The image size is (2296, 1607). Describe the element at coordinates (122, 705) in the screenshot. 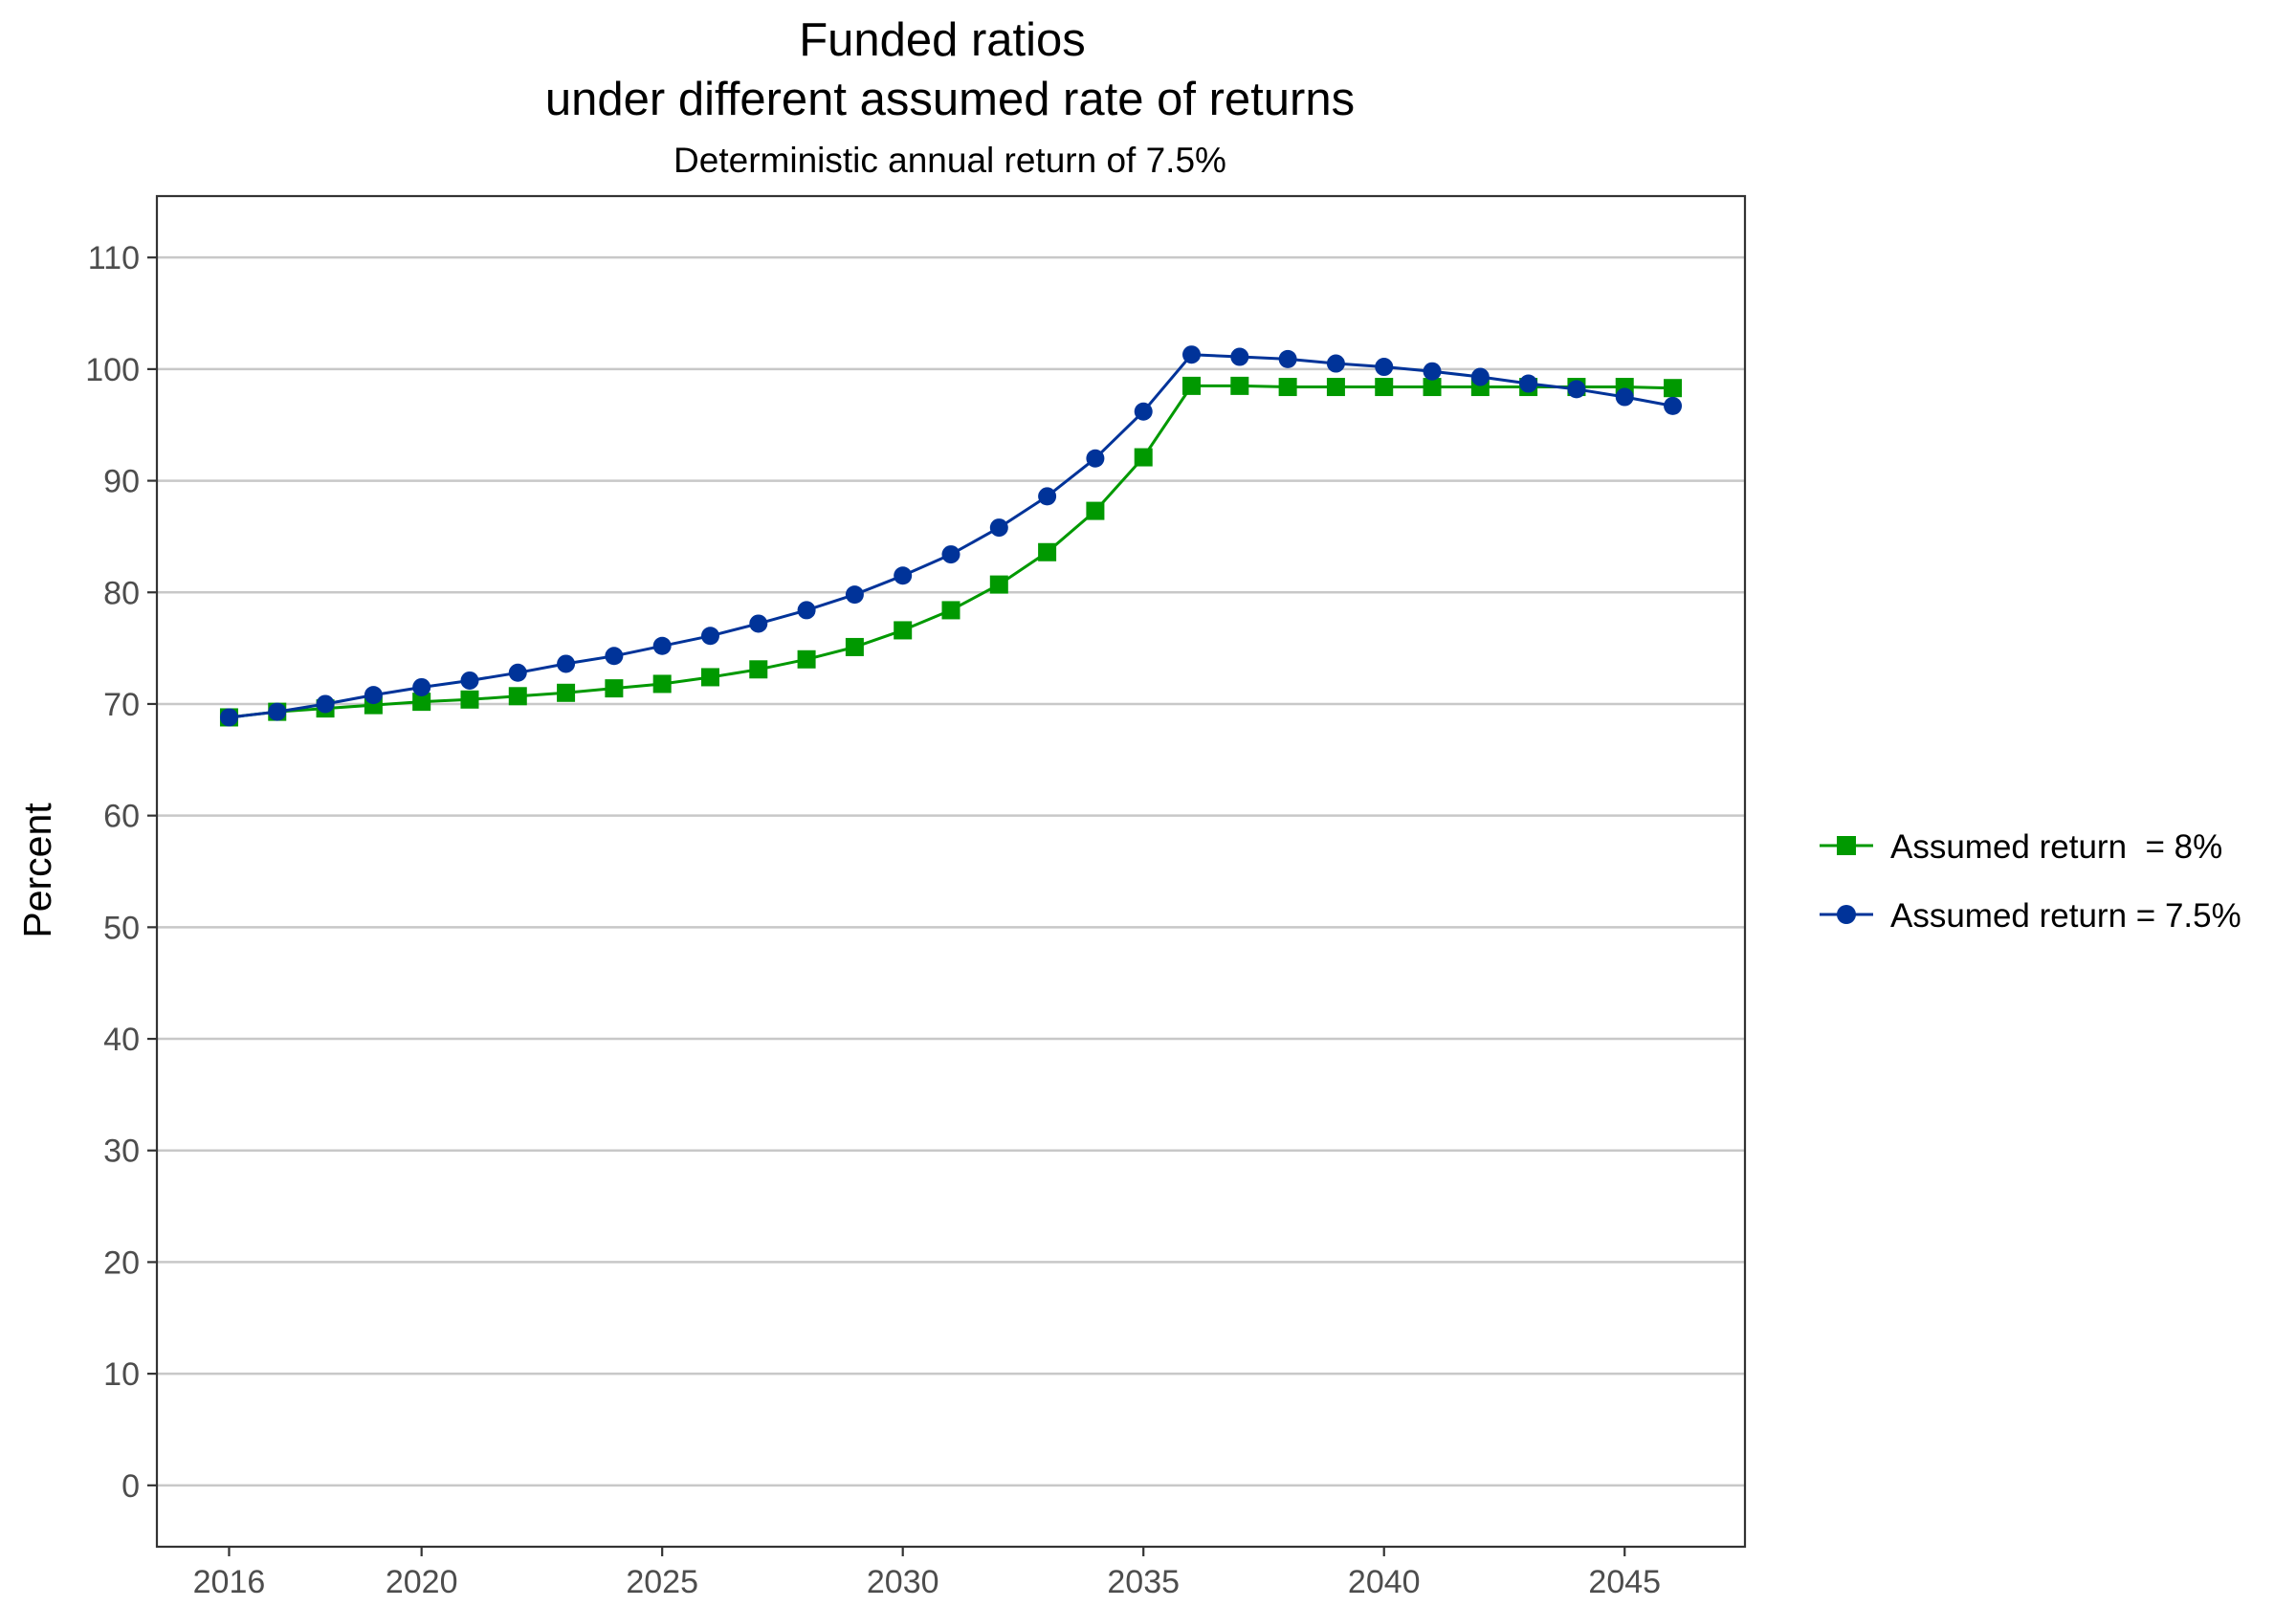

I see `y-tick-label: 70` at that location.